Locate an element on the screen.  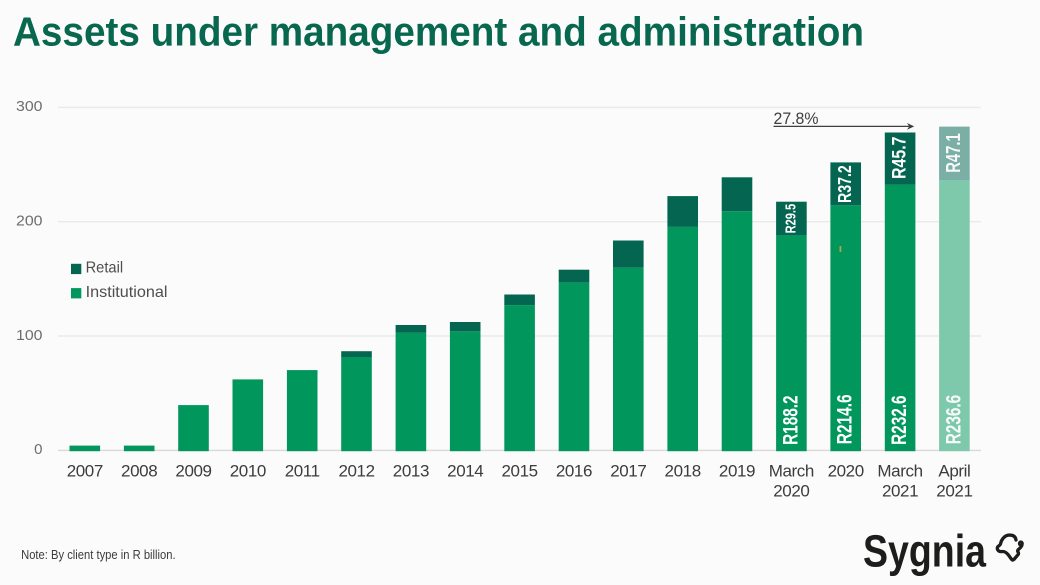
svg-text: 2007 is located at coordinates (85, 471).